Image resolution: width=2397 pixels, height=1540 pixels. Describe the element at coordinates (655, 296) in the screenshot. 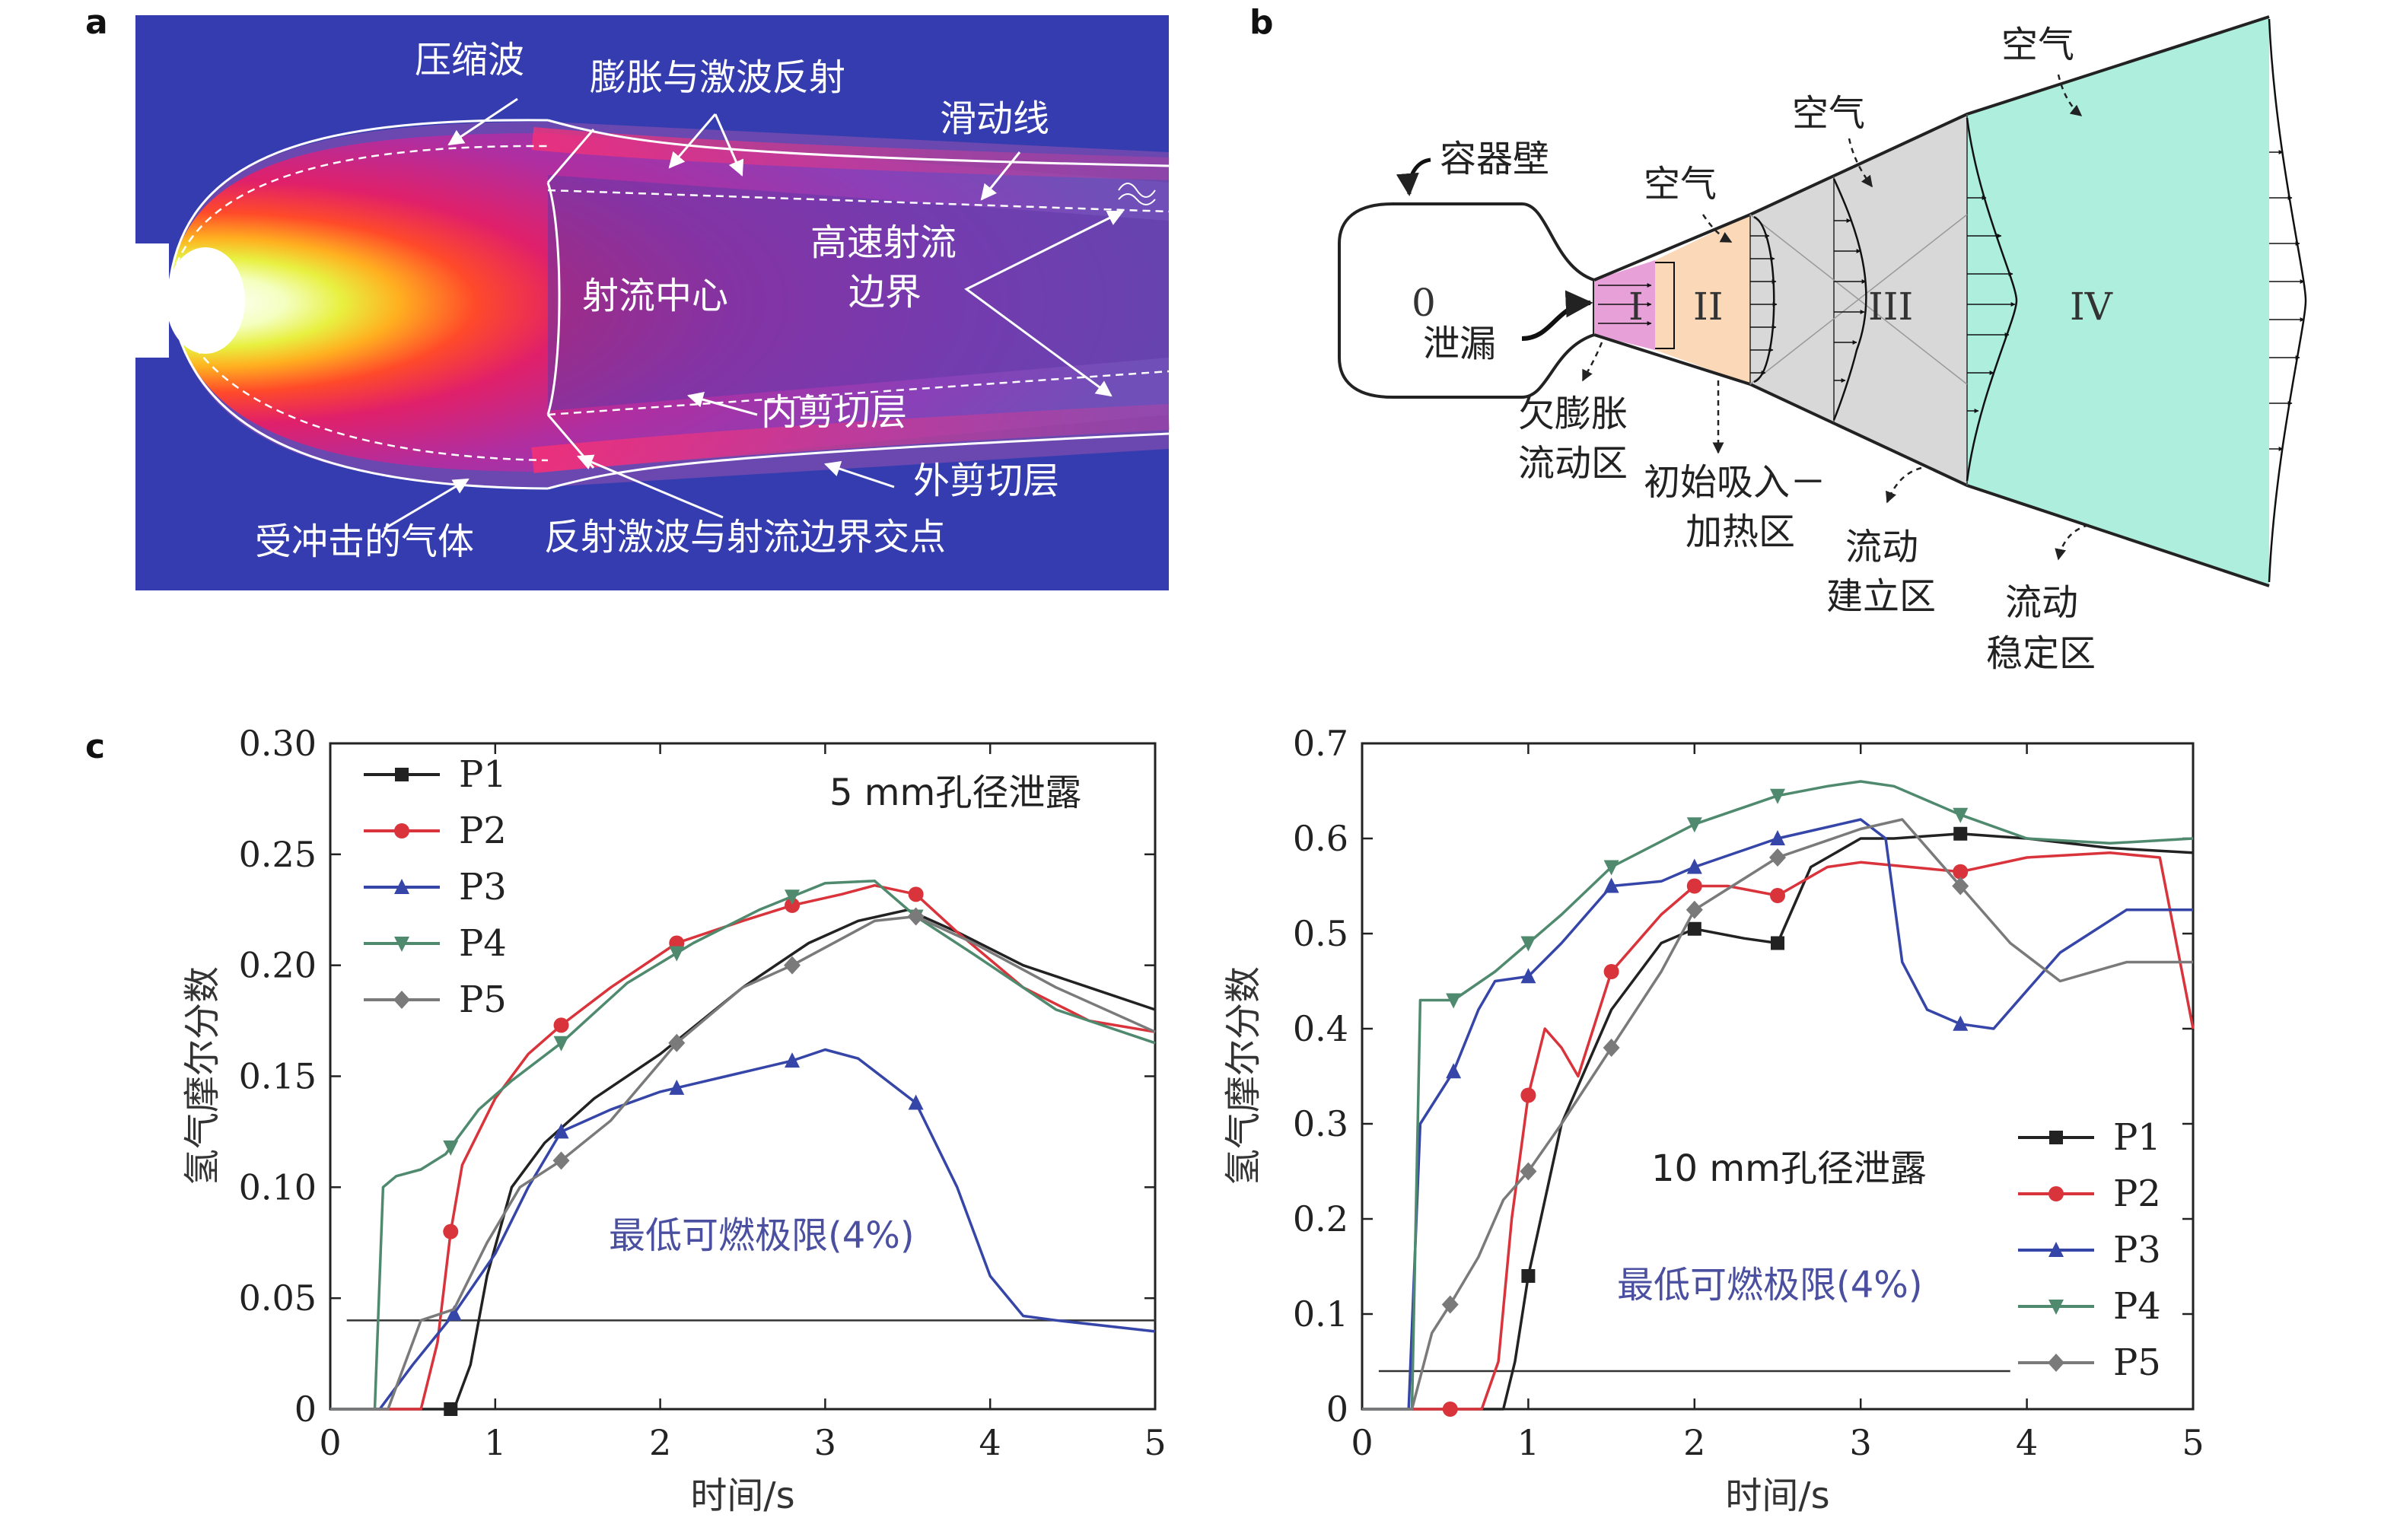

I see `label-jet-core: 射流中心` at that location.